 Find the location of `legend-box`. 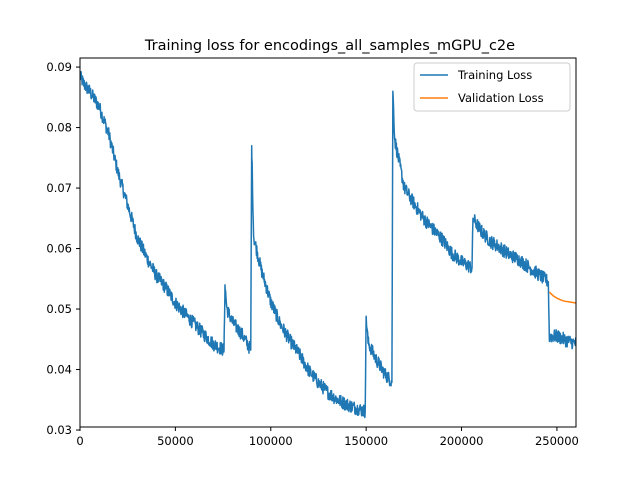

legend-box is located at coordinates (492, 87).